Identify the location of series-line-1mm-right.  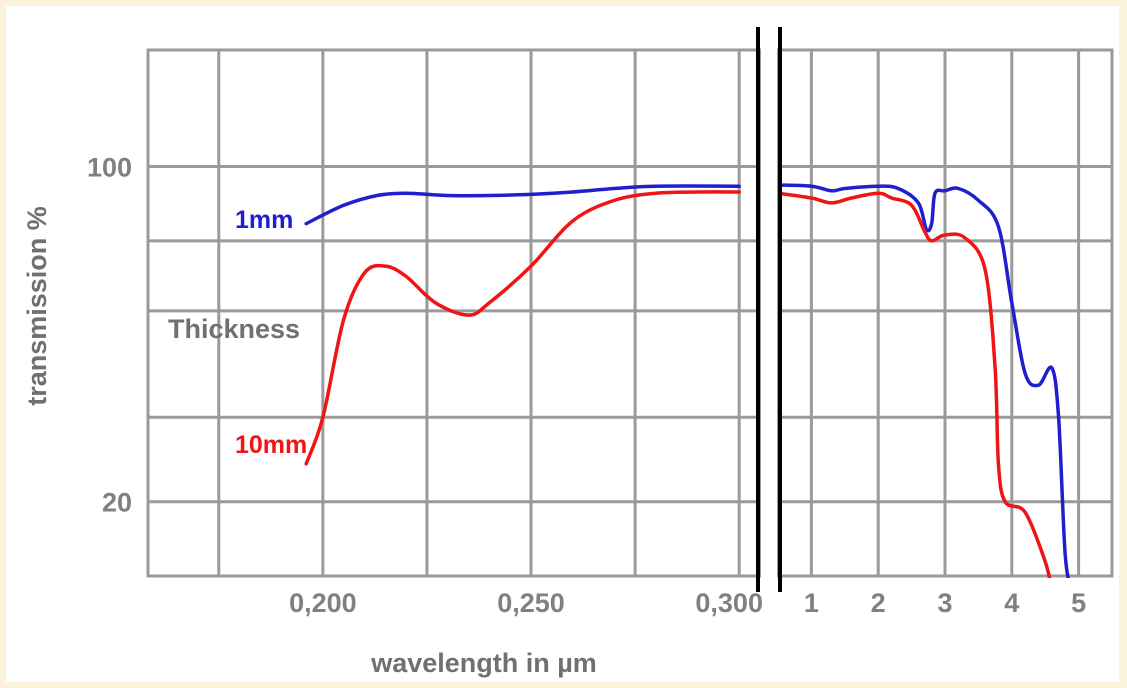
(924, 380).